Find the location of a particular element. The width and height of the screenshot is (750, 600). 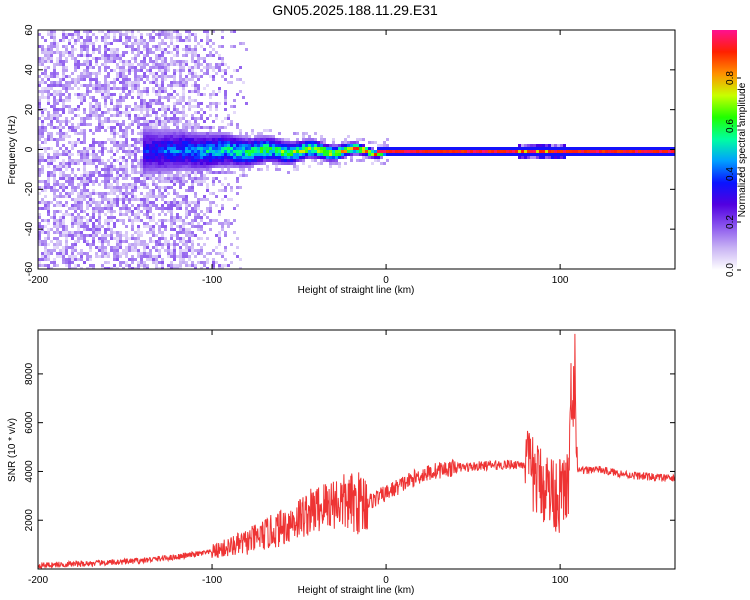

x-tick-label: -100 is located at coordinates (212, 580).